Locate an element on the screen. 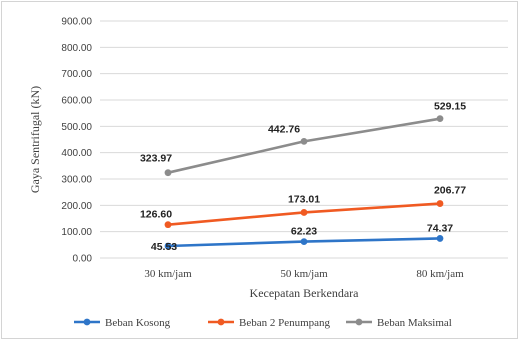 The width and height of the screenshot is (529, 345). data-label-beban-kosong: 74.37 is located at coordinates (440, 228).